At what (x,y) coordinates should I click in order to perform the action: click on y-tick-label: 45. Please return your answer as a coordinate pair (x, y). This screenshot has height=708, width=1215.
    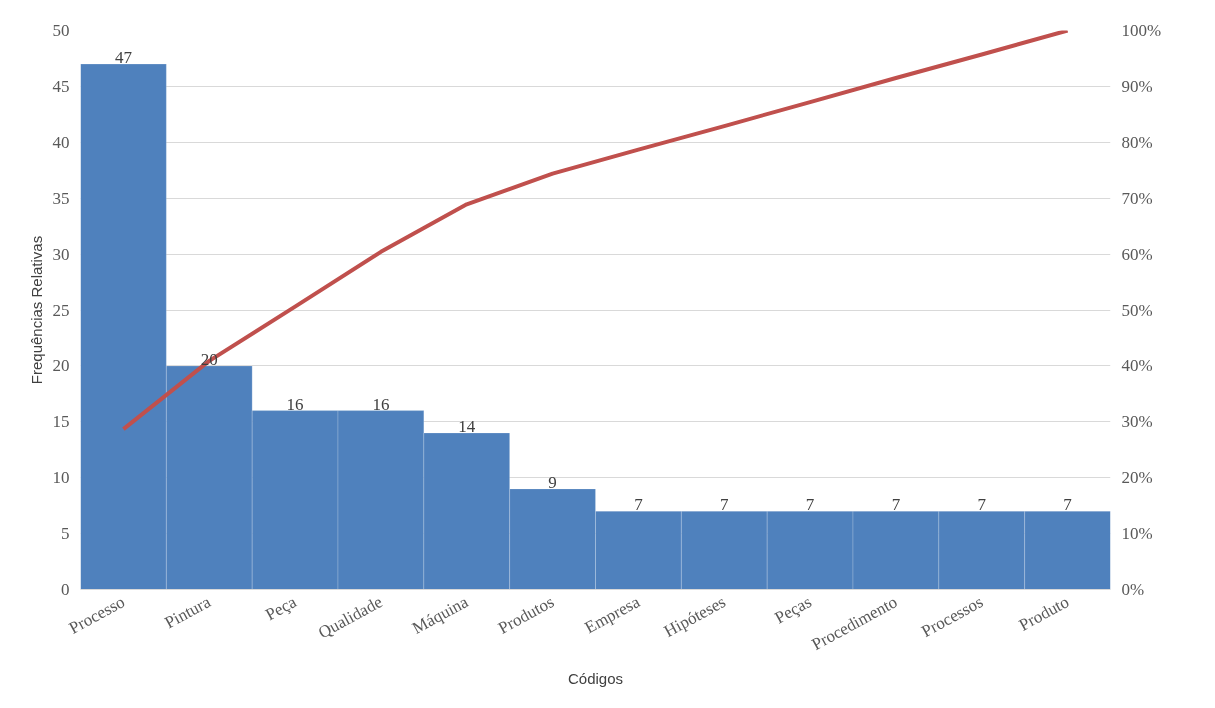
    Looking at the image, I should click on (61, 86).